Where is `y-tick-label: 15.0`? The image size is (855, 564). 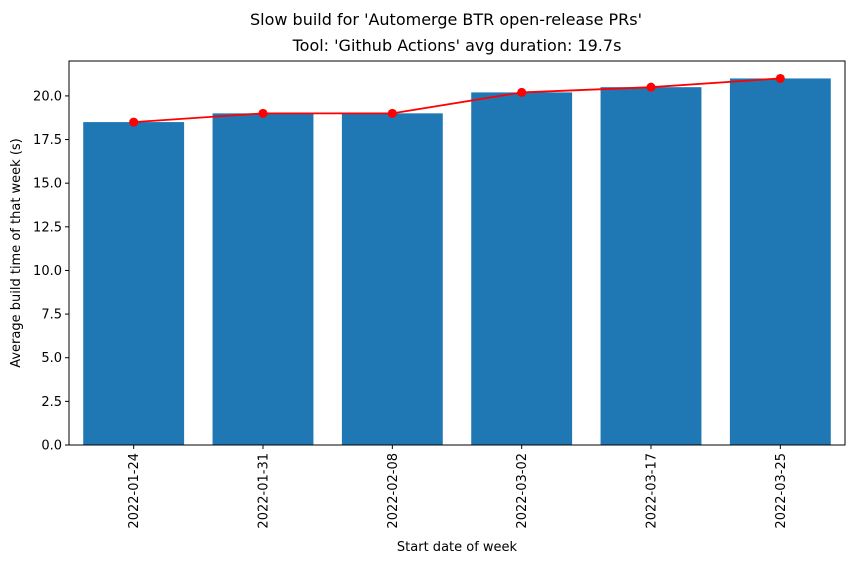
y-tick-label: 15.0 is located at coordinates (47, 184).